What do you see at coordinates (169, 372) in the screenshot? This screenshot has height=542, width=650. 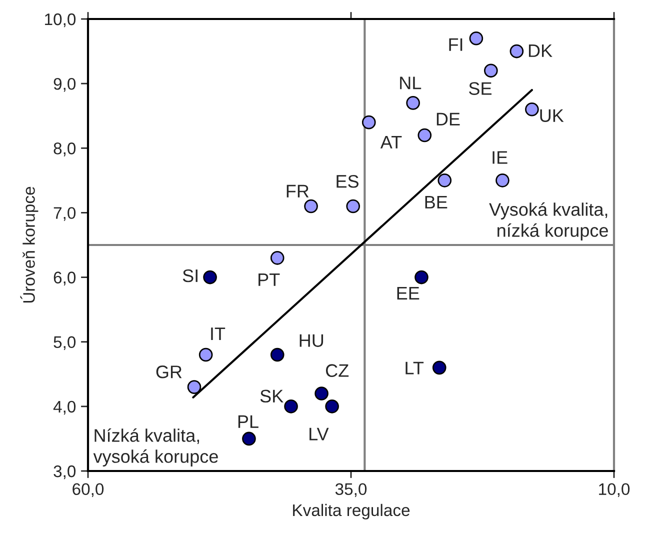 I see `annotation: GR` at bounding box center [169, 372].